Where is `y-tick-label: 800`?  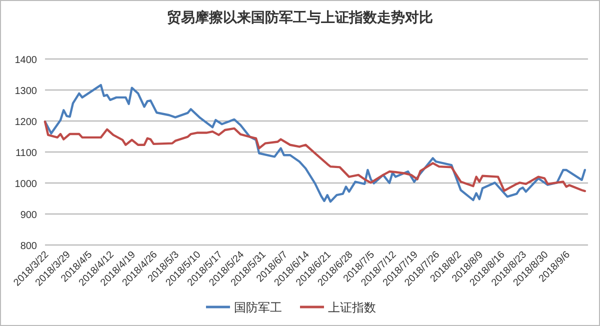 y-tick-label: 800 is located at coordinates (29, 246).